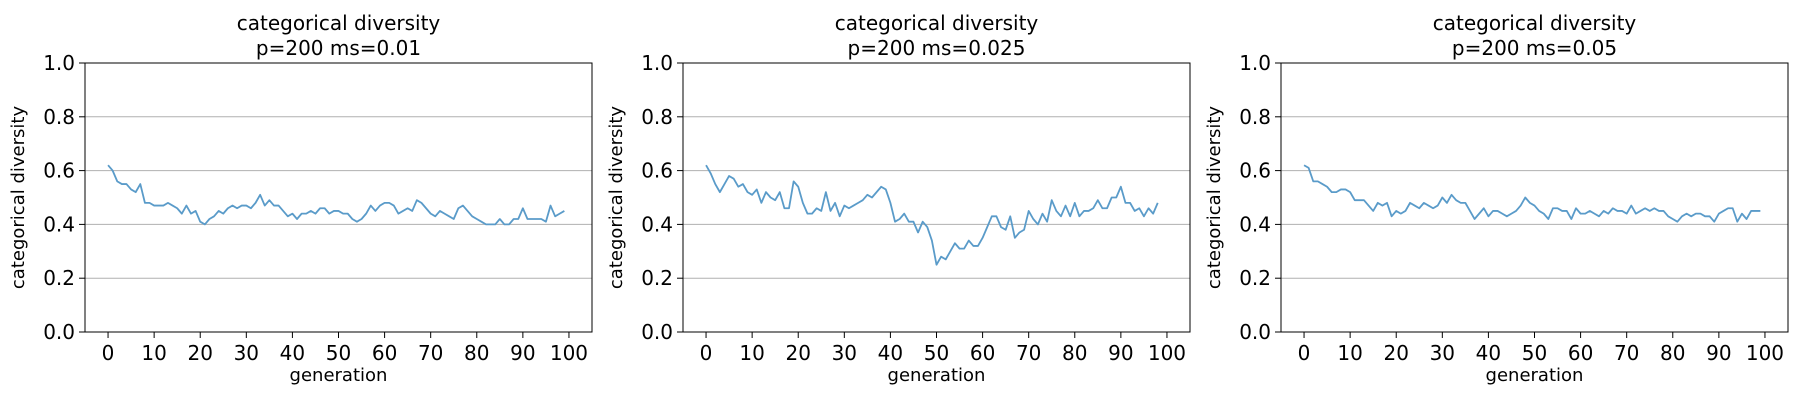 This screenshot has height=400, width=1800. I want to click on chart-subtitle: p=200 ms=0.025, so click(937, 48).